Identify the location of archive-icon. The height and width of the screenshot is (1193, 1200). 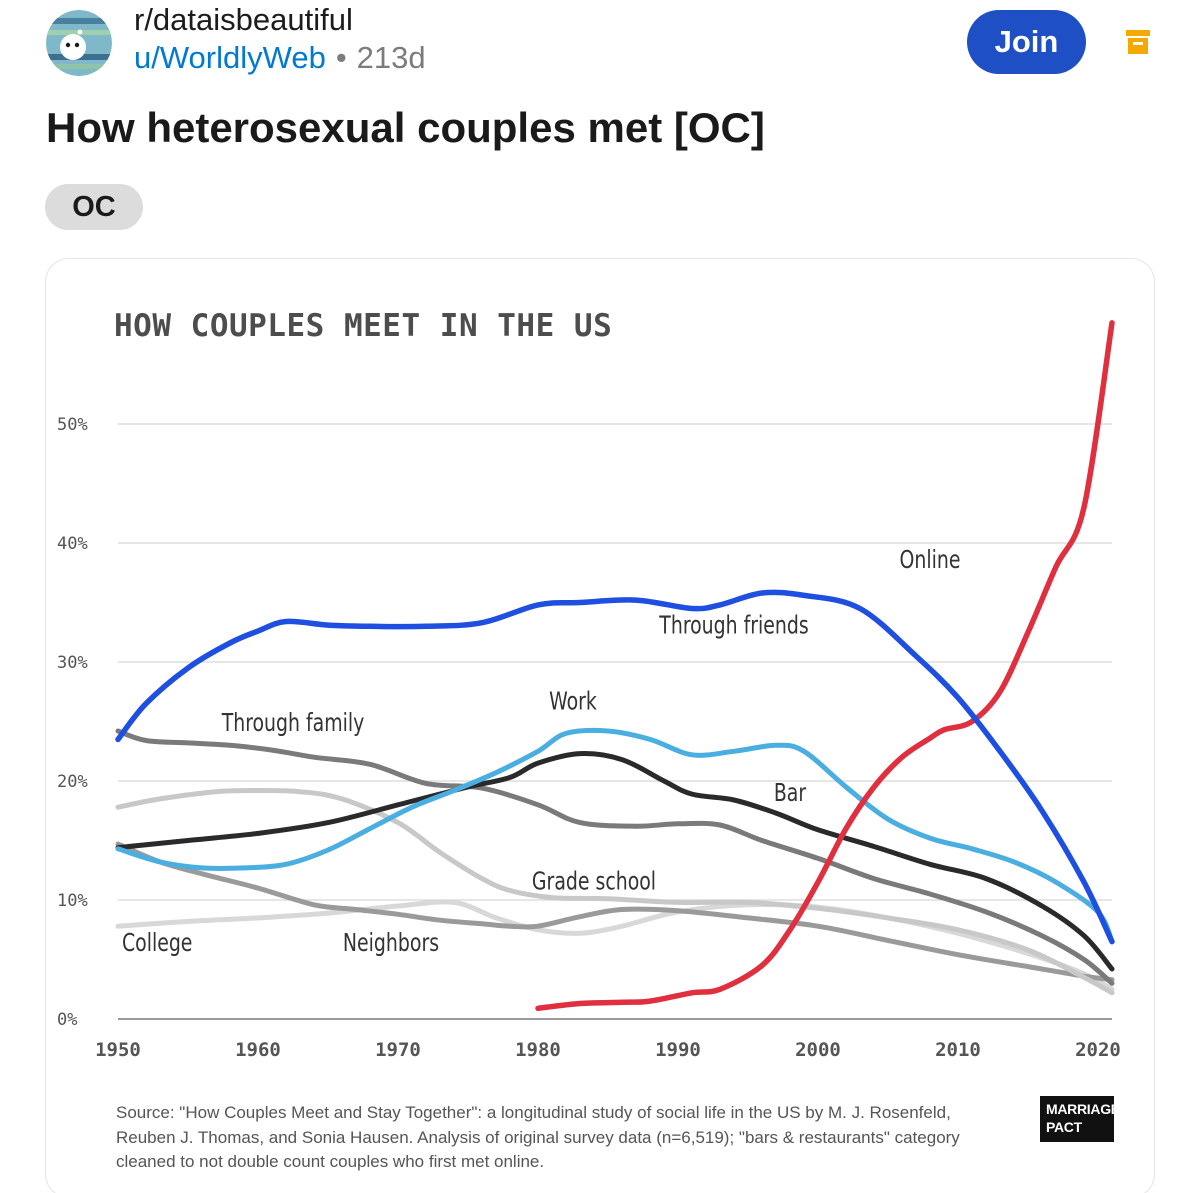
(1138, 42).